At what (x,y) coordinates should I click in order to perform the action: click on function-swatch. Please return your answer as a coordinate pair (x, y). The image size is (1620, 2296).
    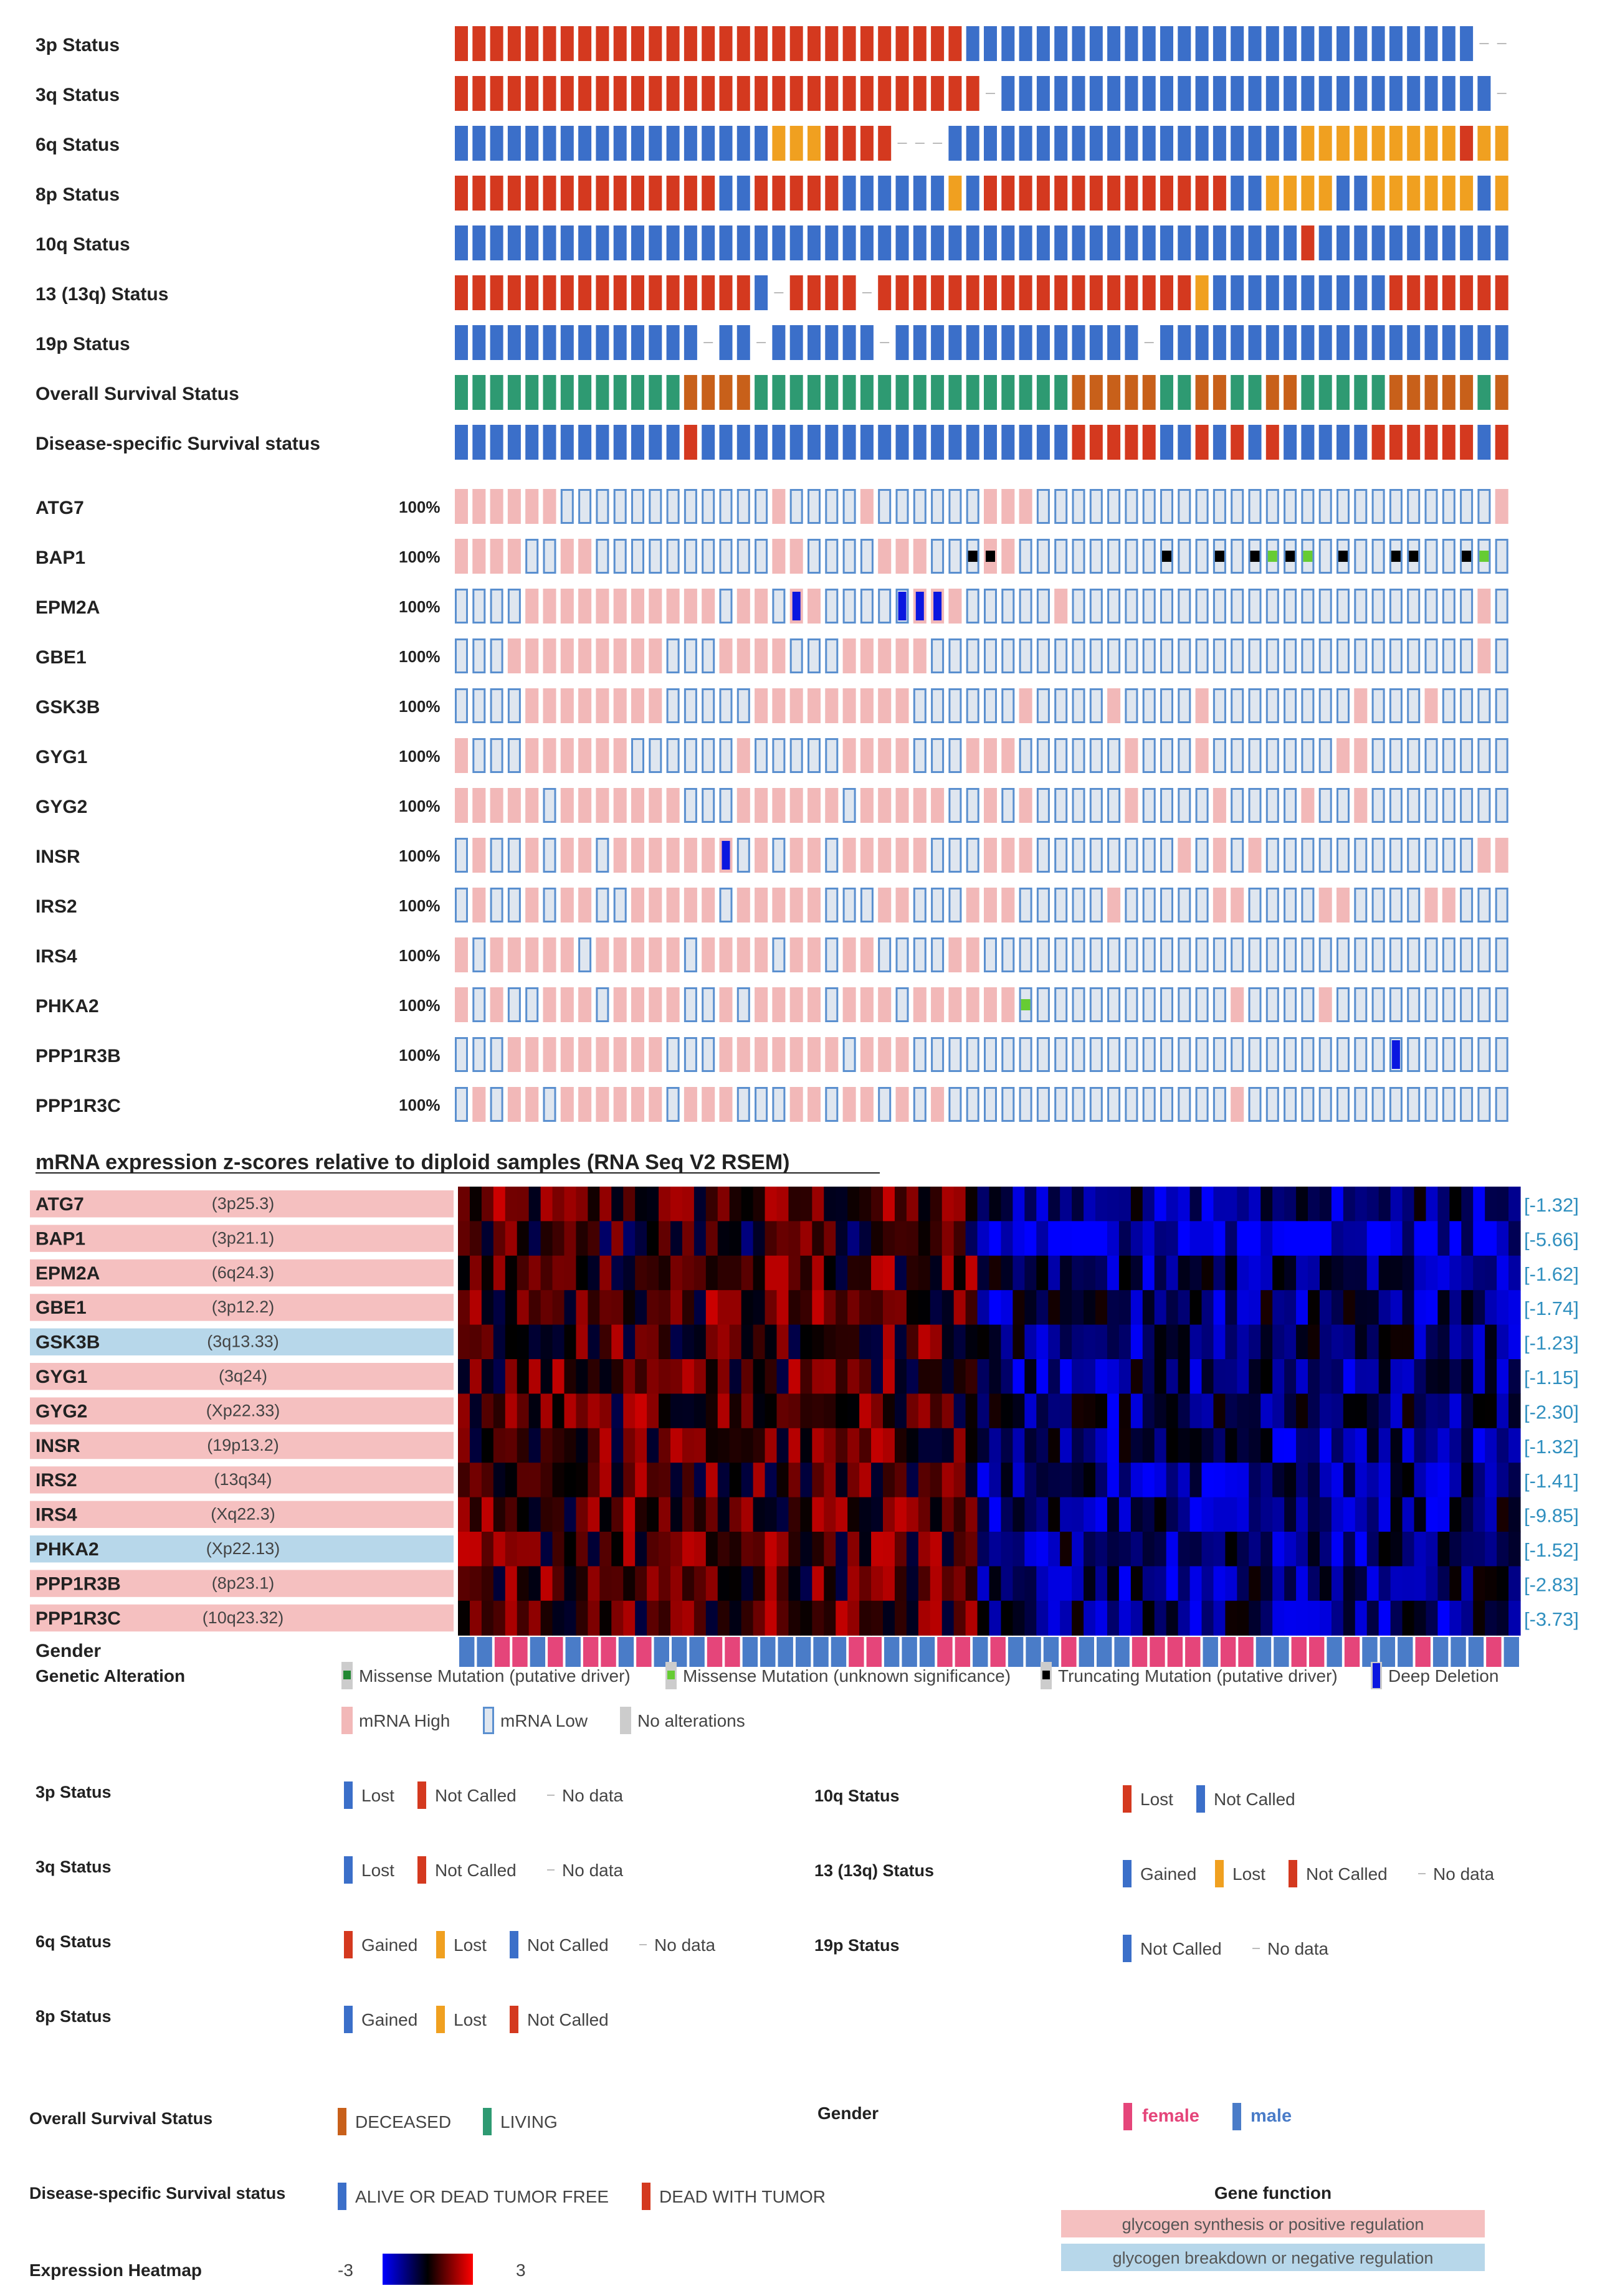
    Looking at the image, I should click on (1273, 2223).